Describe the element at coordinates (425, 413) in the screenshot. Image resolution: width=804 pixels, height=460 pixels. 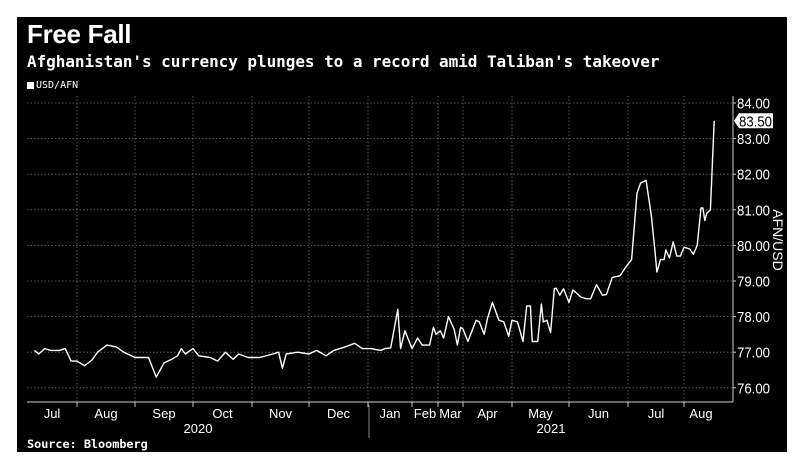
I see `x-tick-label: Feb` at that location.